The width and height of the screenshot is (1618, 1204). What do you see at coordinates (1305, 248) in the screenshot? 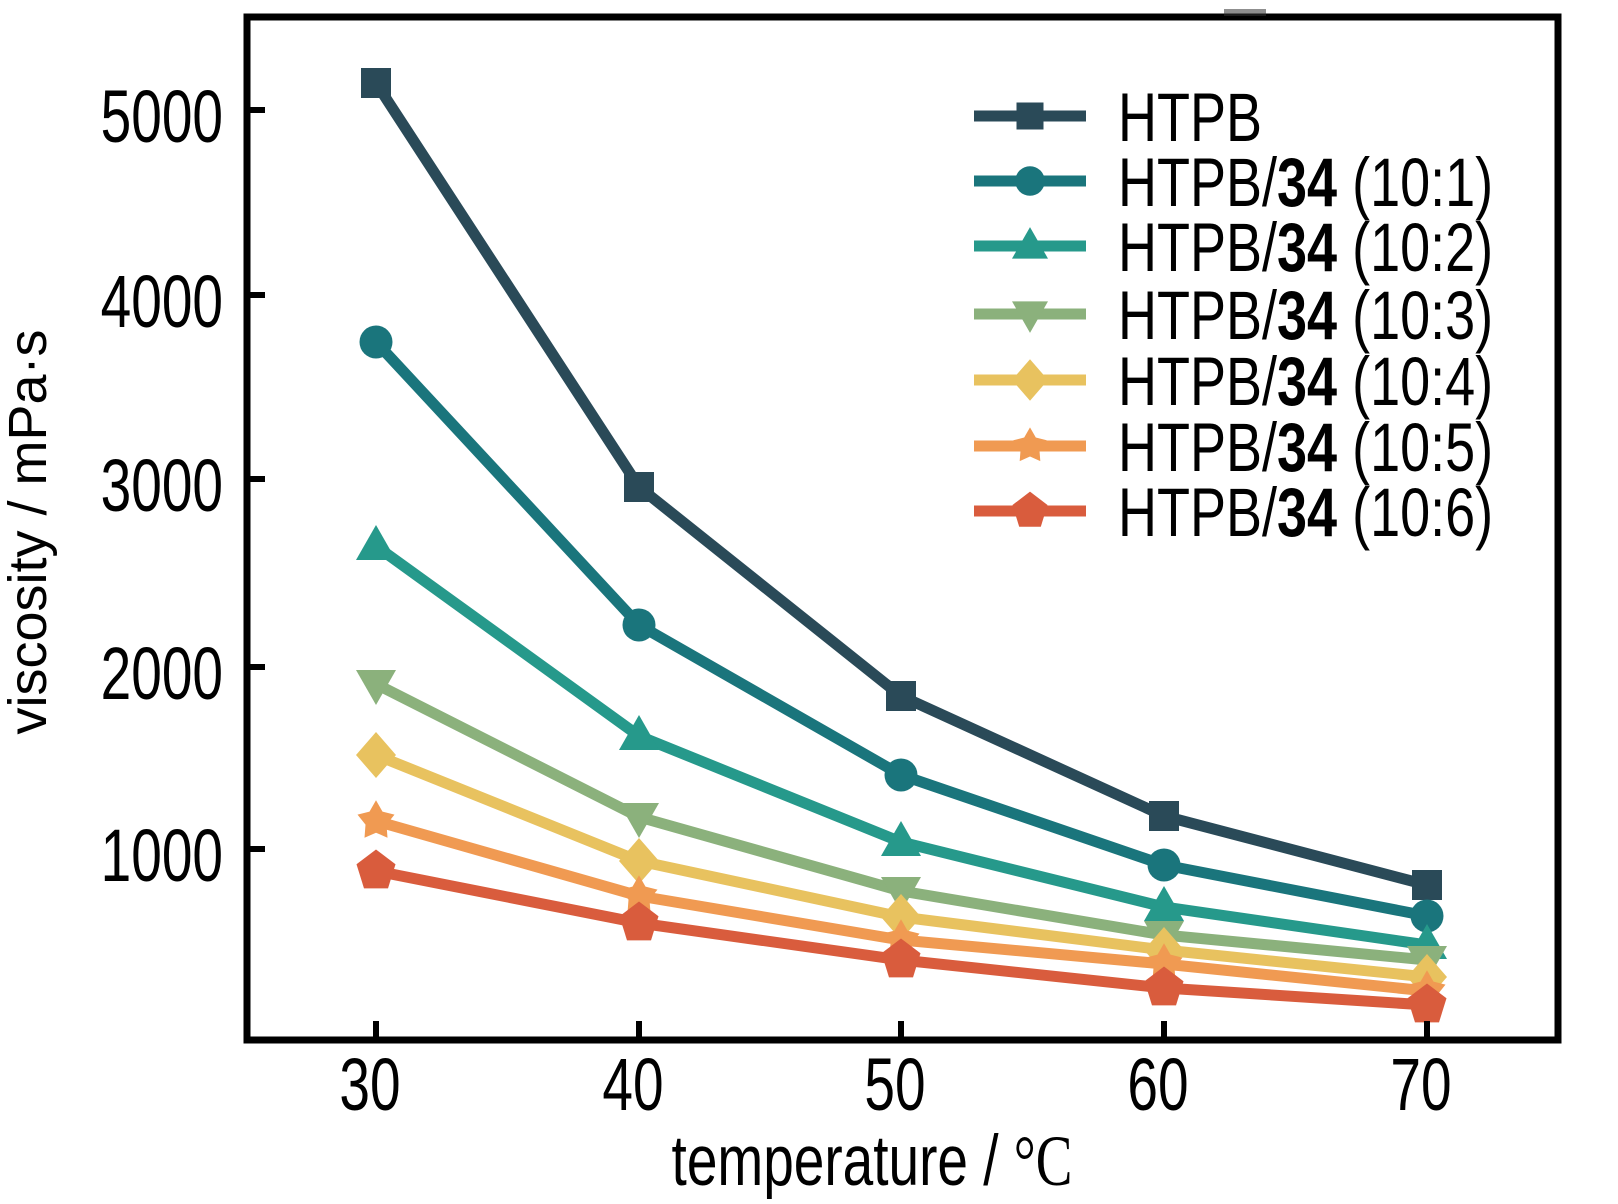
I see `svg-text: HTPB/34 (10:2)` at bounding box center [1305, 248].